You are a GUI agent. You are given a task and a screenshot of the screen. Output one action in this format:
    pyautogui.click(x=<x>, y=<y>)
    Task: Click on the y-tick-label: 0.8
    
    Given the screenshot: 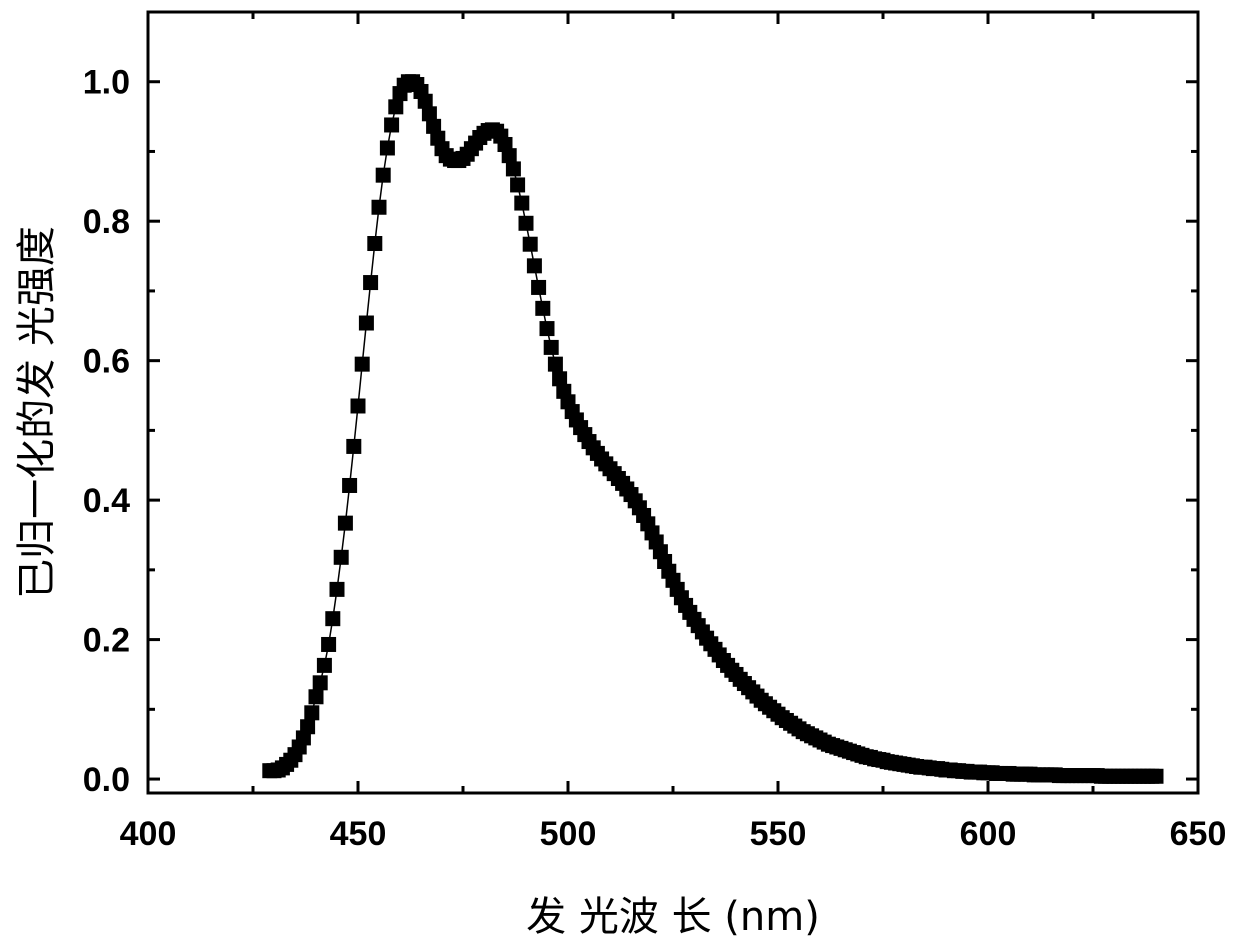 What is the action you would take?
    pyautogui.click(x=106, y=222)
    